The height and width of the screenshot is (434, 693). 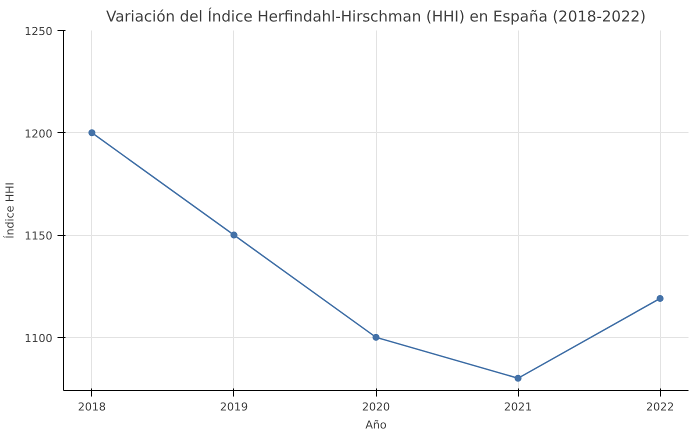 What do you see at coordinates (660, 407) in the screenshot?
I see `x-tick-label: 2022` at bounding box center [660, 407].